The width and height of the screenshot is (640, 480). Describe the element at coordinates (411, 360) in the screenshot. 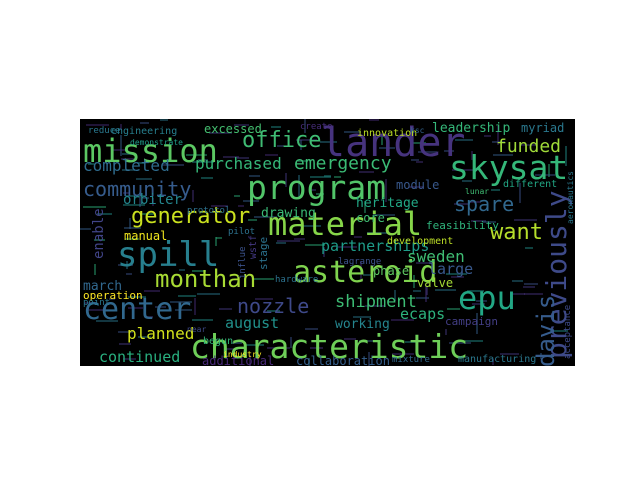

I see `cloud-word: mixture` at that location.